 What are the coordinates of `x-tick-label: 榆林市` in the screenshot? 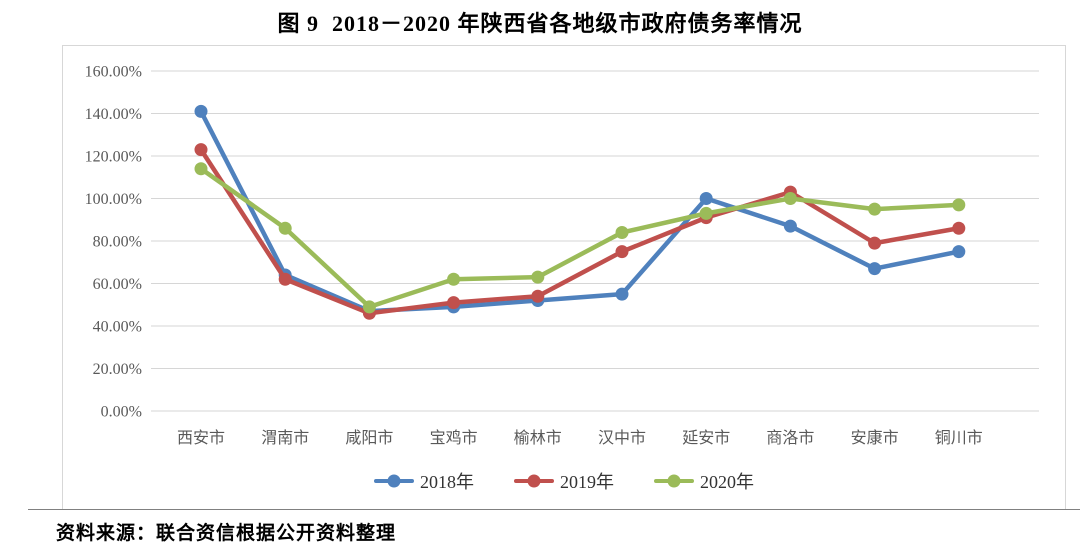 It's located at (538, 438).